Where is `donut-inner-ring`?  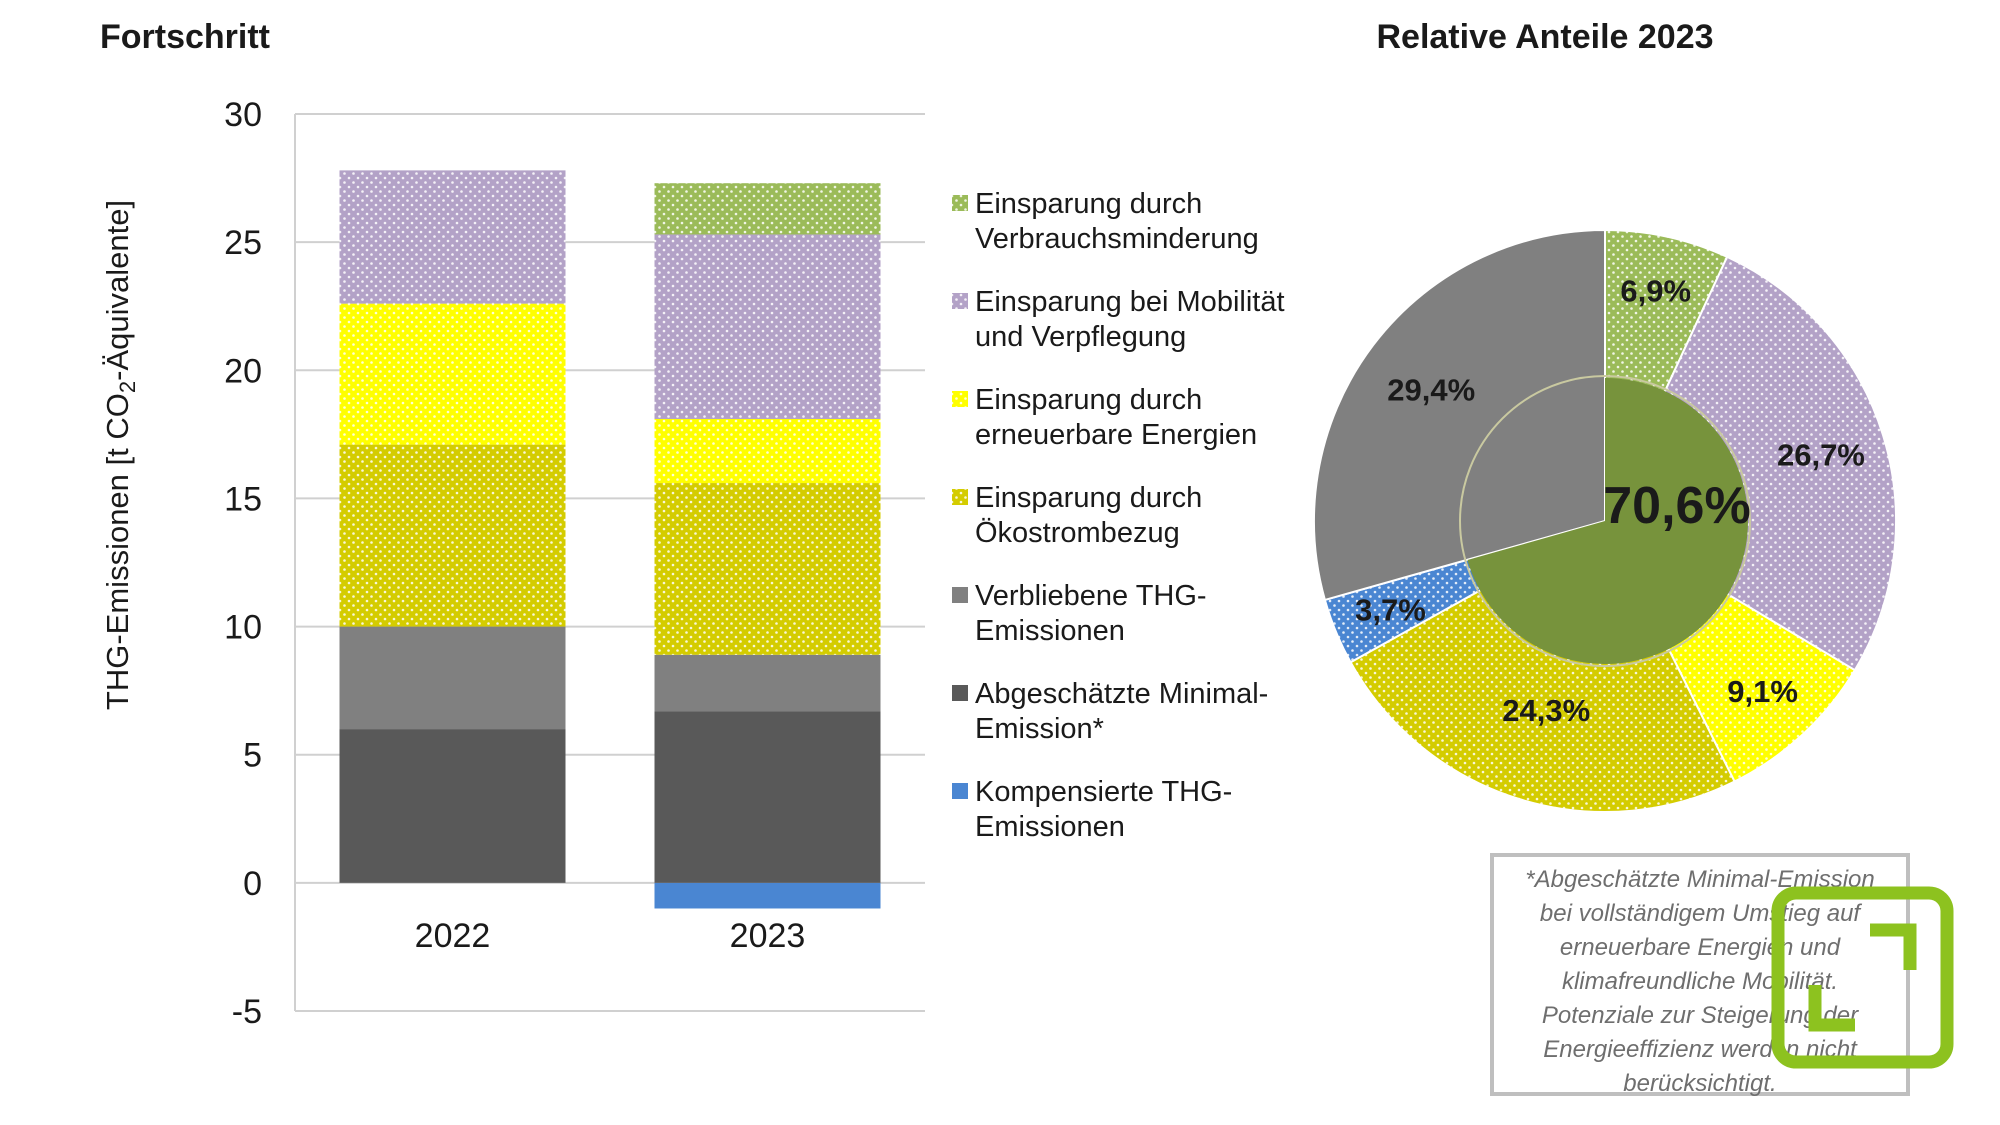 donut-inner-ring is located at coordinates (1605, 521).